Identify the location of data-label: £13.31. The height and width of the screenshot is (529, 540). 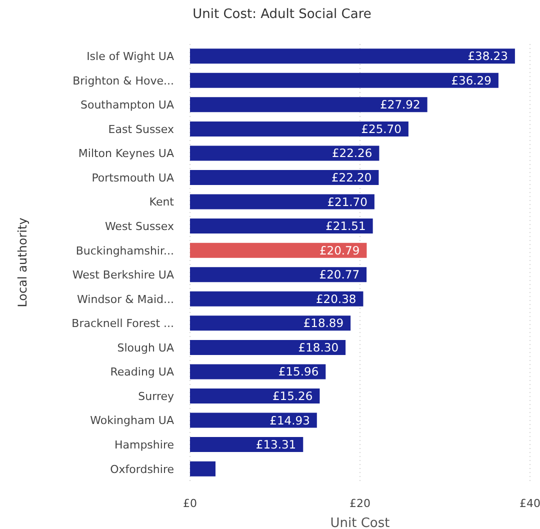
(276, 445).